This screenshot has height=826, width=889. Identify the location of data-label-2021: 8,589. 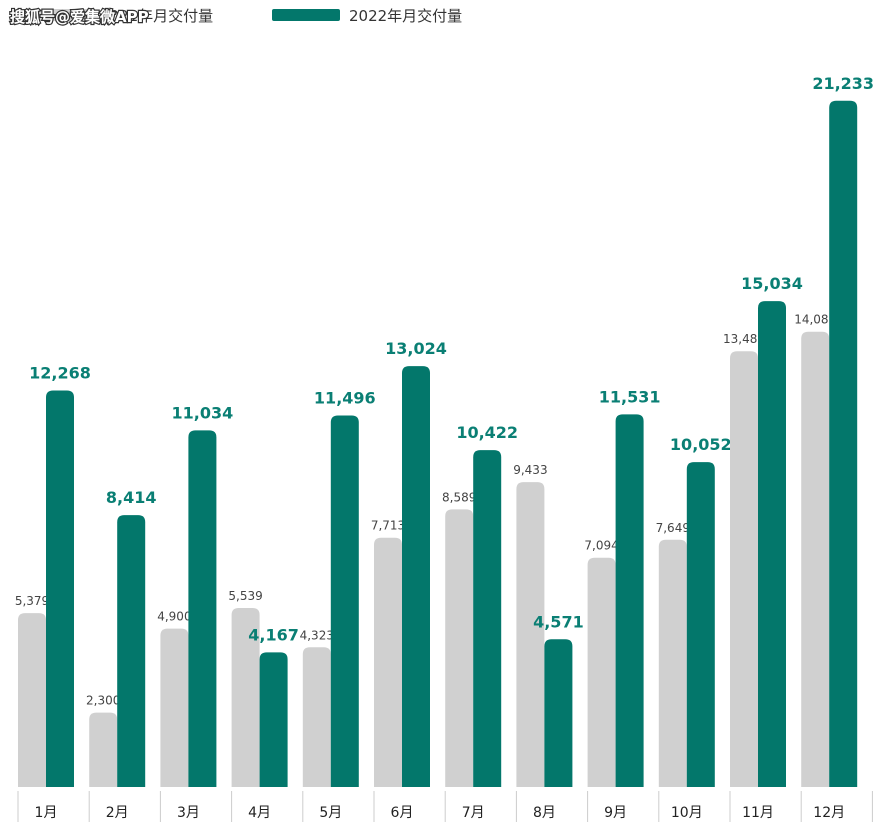
(459, 497).